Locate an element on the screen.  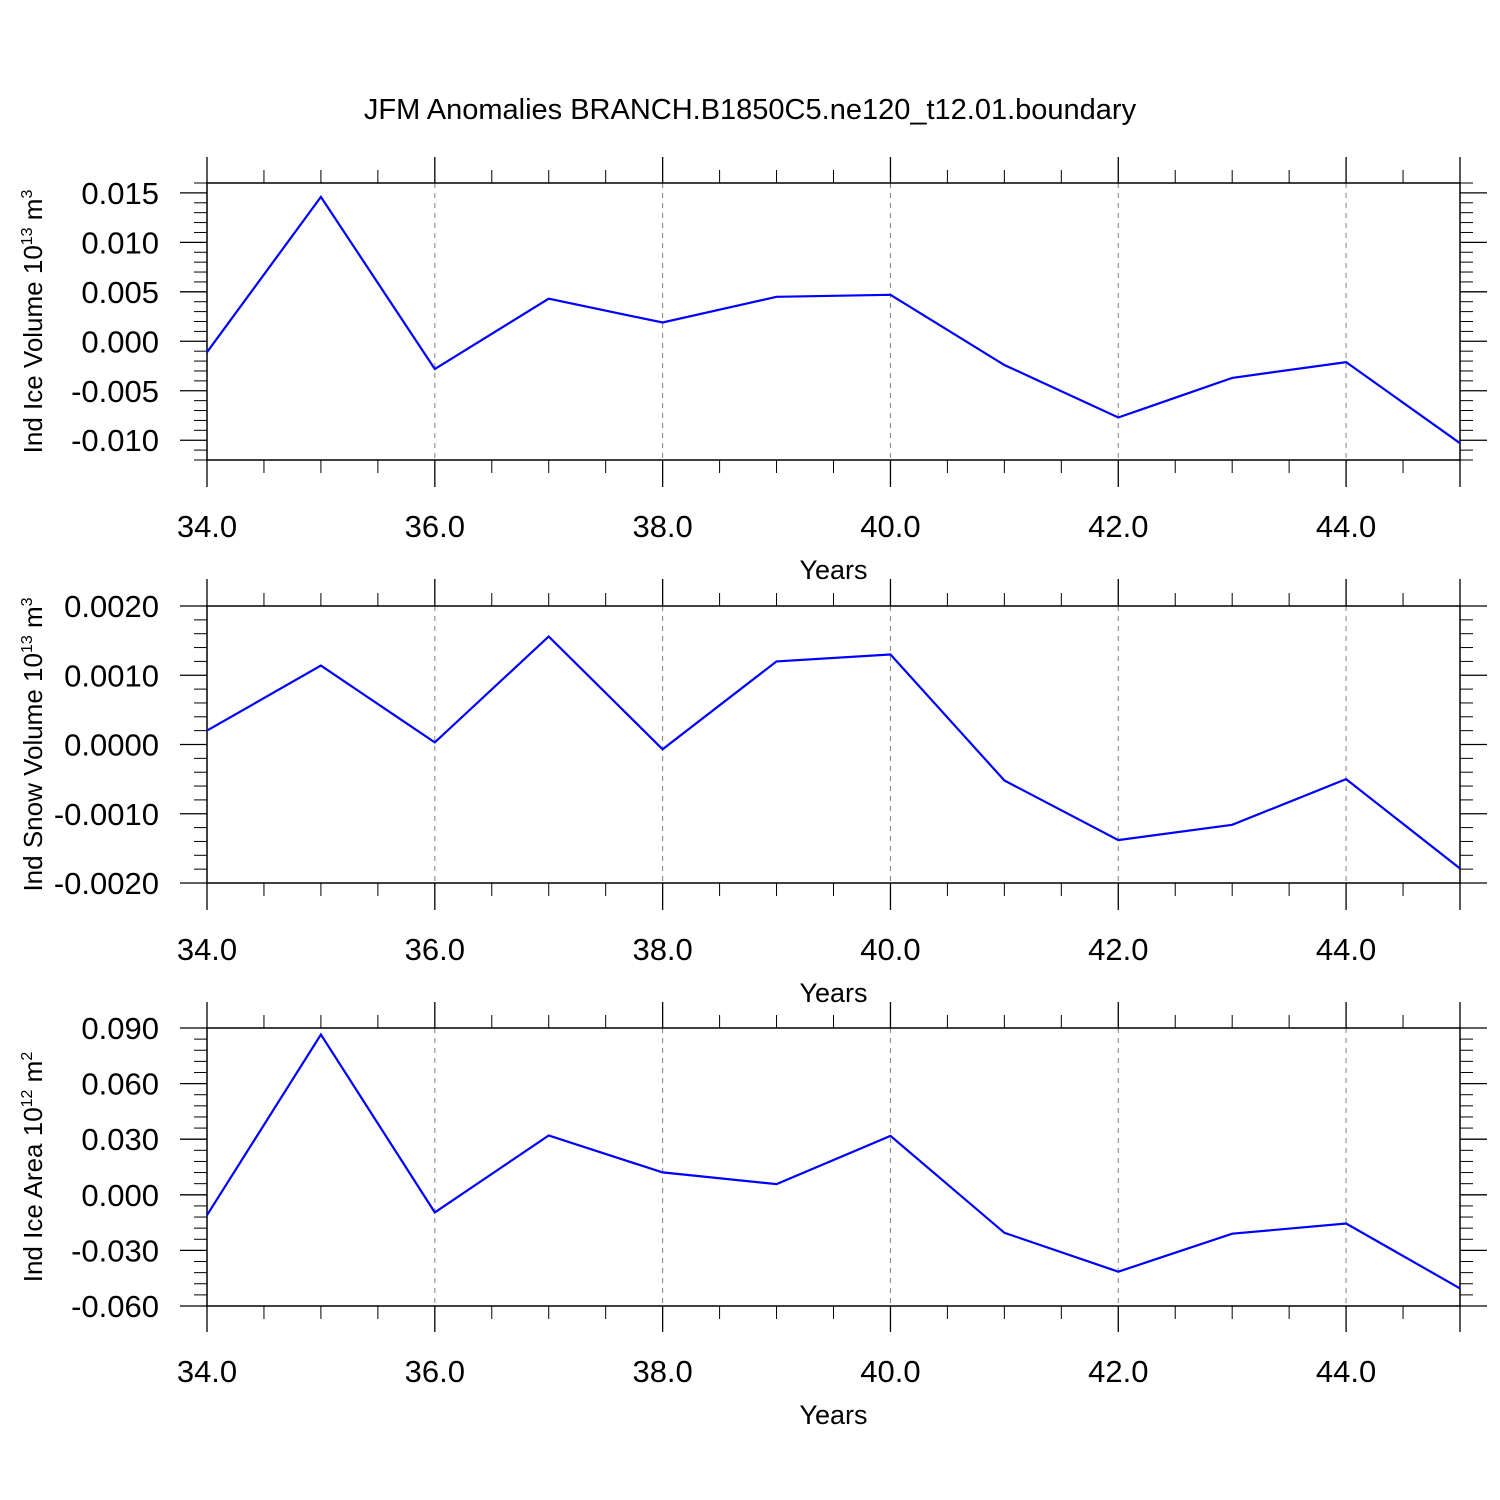
y-tick-label-5: 0.090 is located at coordinates (120, 1028).